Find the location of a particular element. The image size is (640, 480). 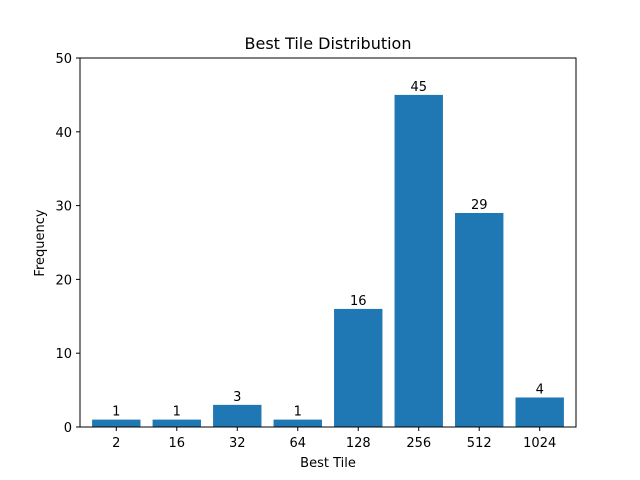

data-label-256: 45 is located at coordinates (418, 87).